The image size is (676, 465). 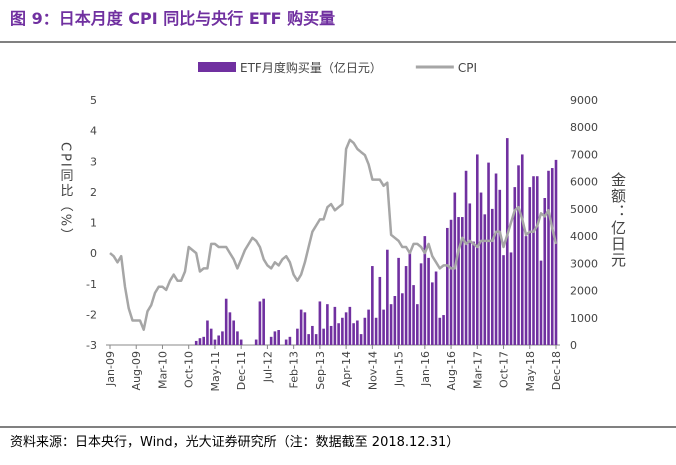 I want to click on y-tick-label: 1, so click(x=93, y=223).